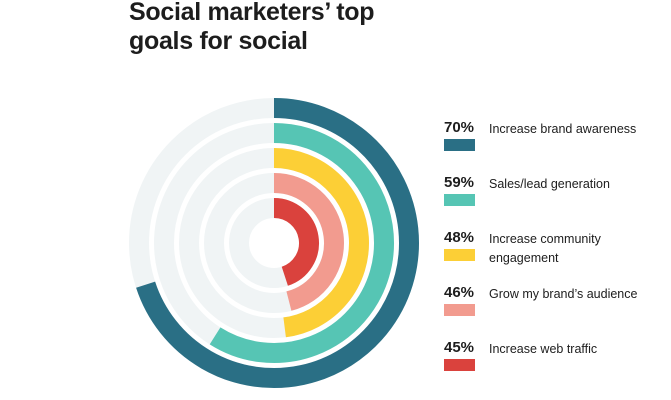 This screenshot has height=400, width=671. What do you see at coordinates (549, 184) in the screenshot?
I see `legend-label: Sales/lead generation` at bounding box center [549, 184].